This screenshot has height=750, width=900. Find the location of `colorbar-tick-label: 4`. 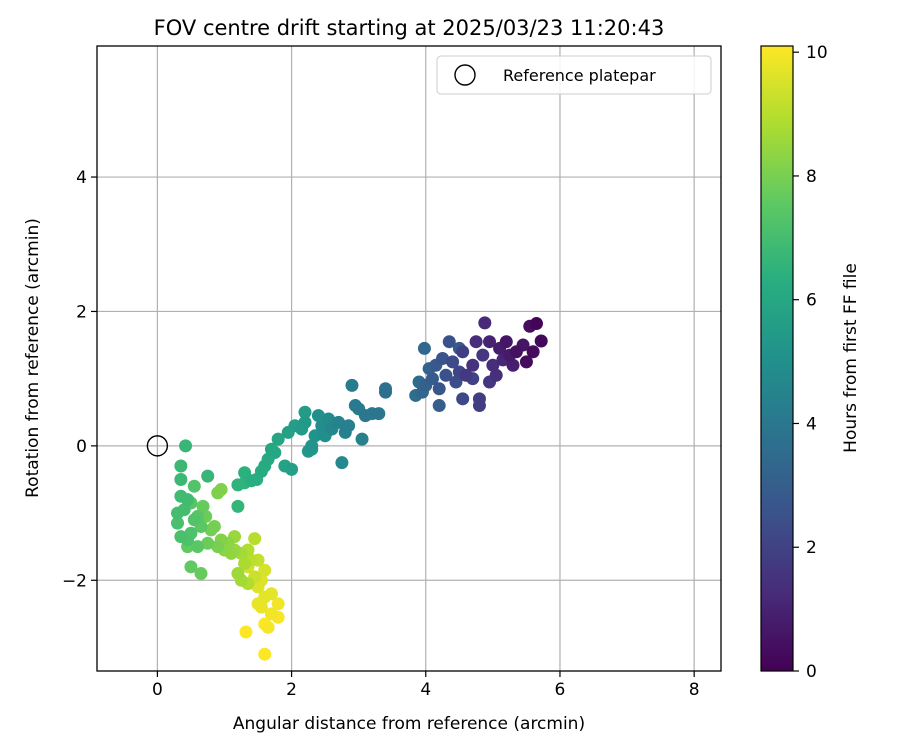

colorbar-tick-label: 4 is located at coordinates (811, 424).